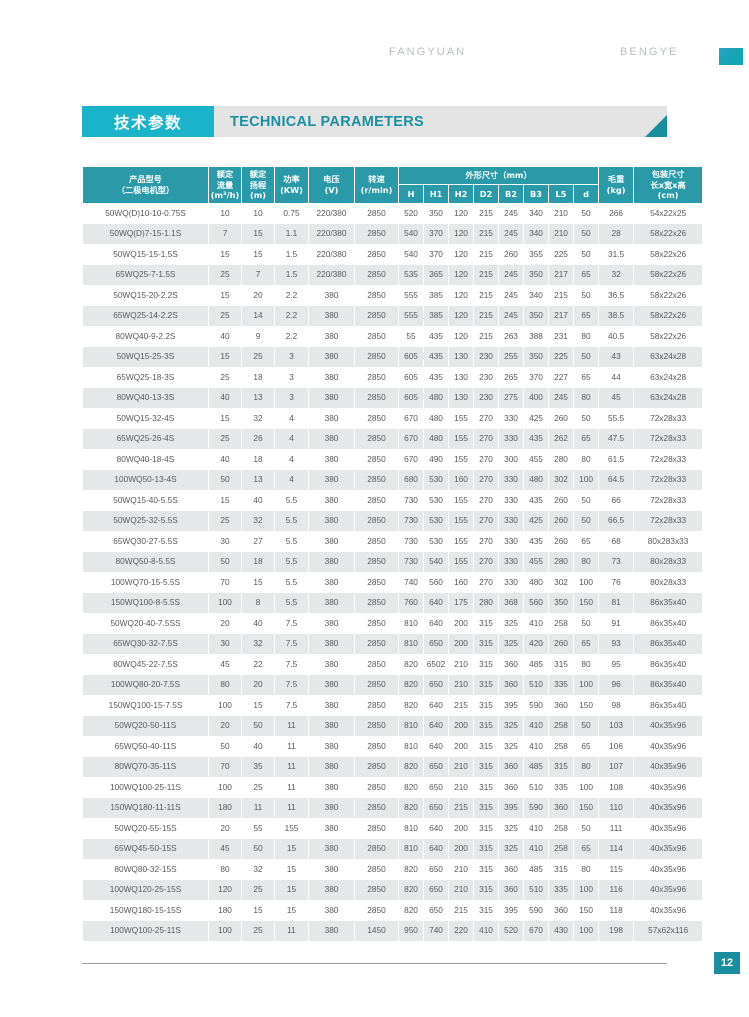 This screenshot has width=749, height=1017. I want to click on cell-flow: 40, so click(225, 459).